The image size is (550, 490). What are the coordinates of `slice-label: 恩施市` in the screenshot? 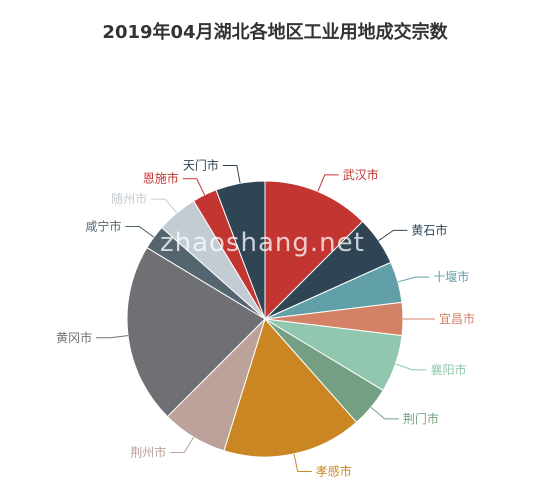 It's located at (161, 178).